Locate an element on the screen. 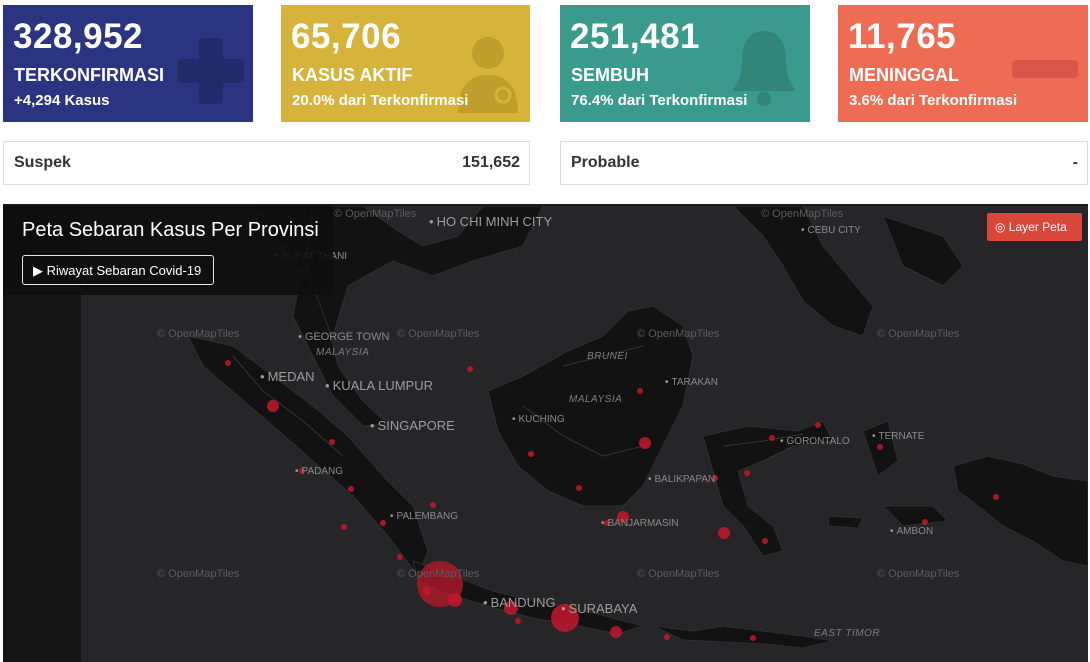  city-label: BANDUNG is located at coordinates (519, 602).